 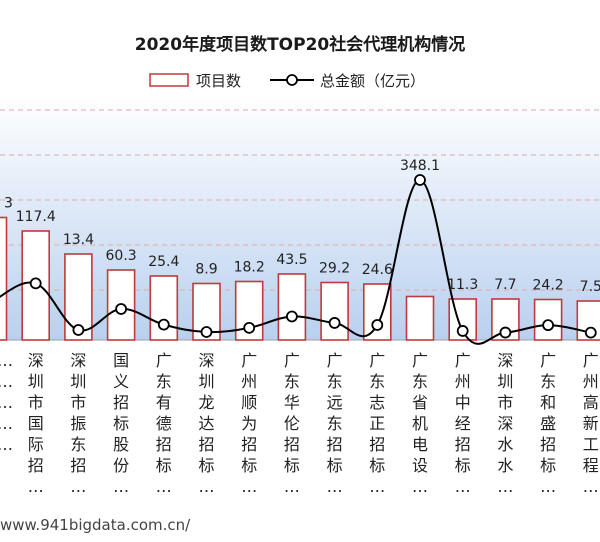 What do you see at coordinates (163, 262) in the screenshot?
I see `data-label: 25.4` at bounding box center [163, 262].